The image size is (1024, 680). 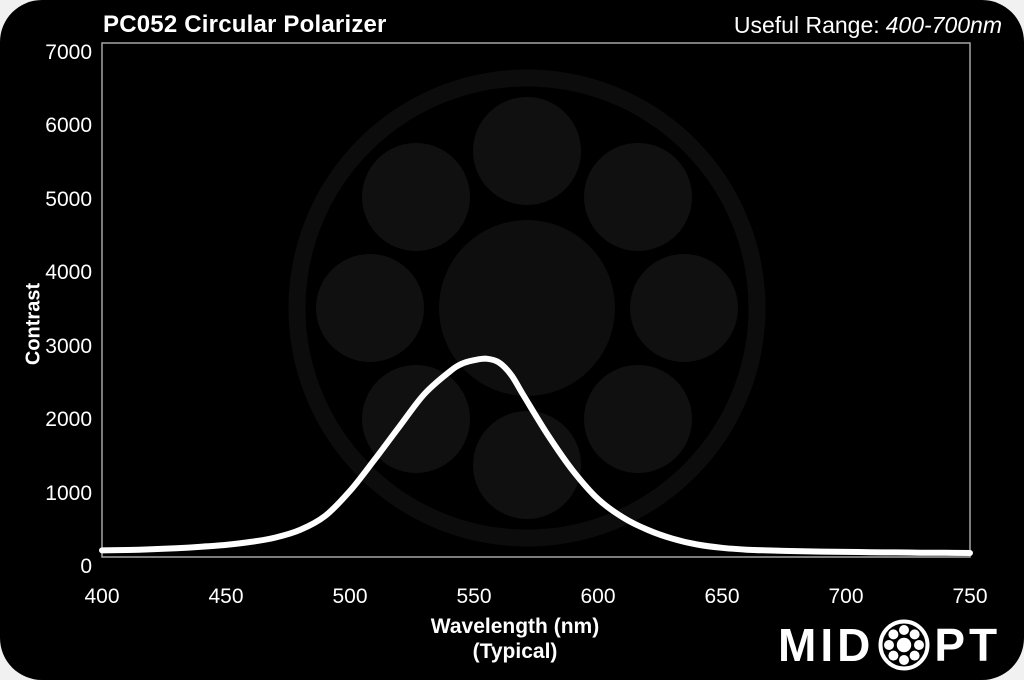 What do you see at coordinates (68, 493) in the screenshot?
I see `y-tick-label: 1000` at bounding box center [68, 493].